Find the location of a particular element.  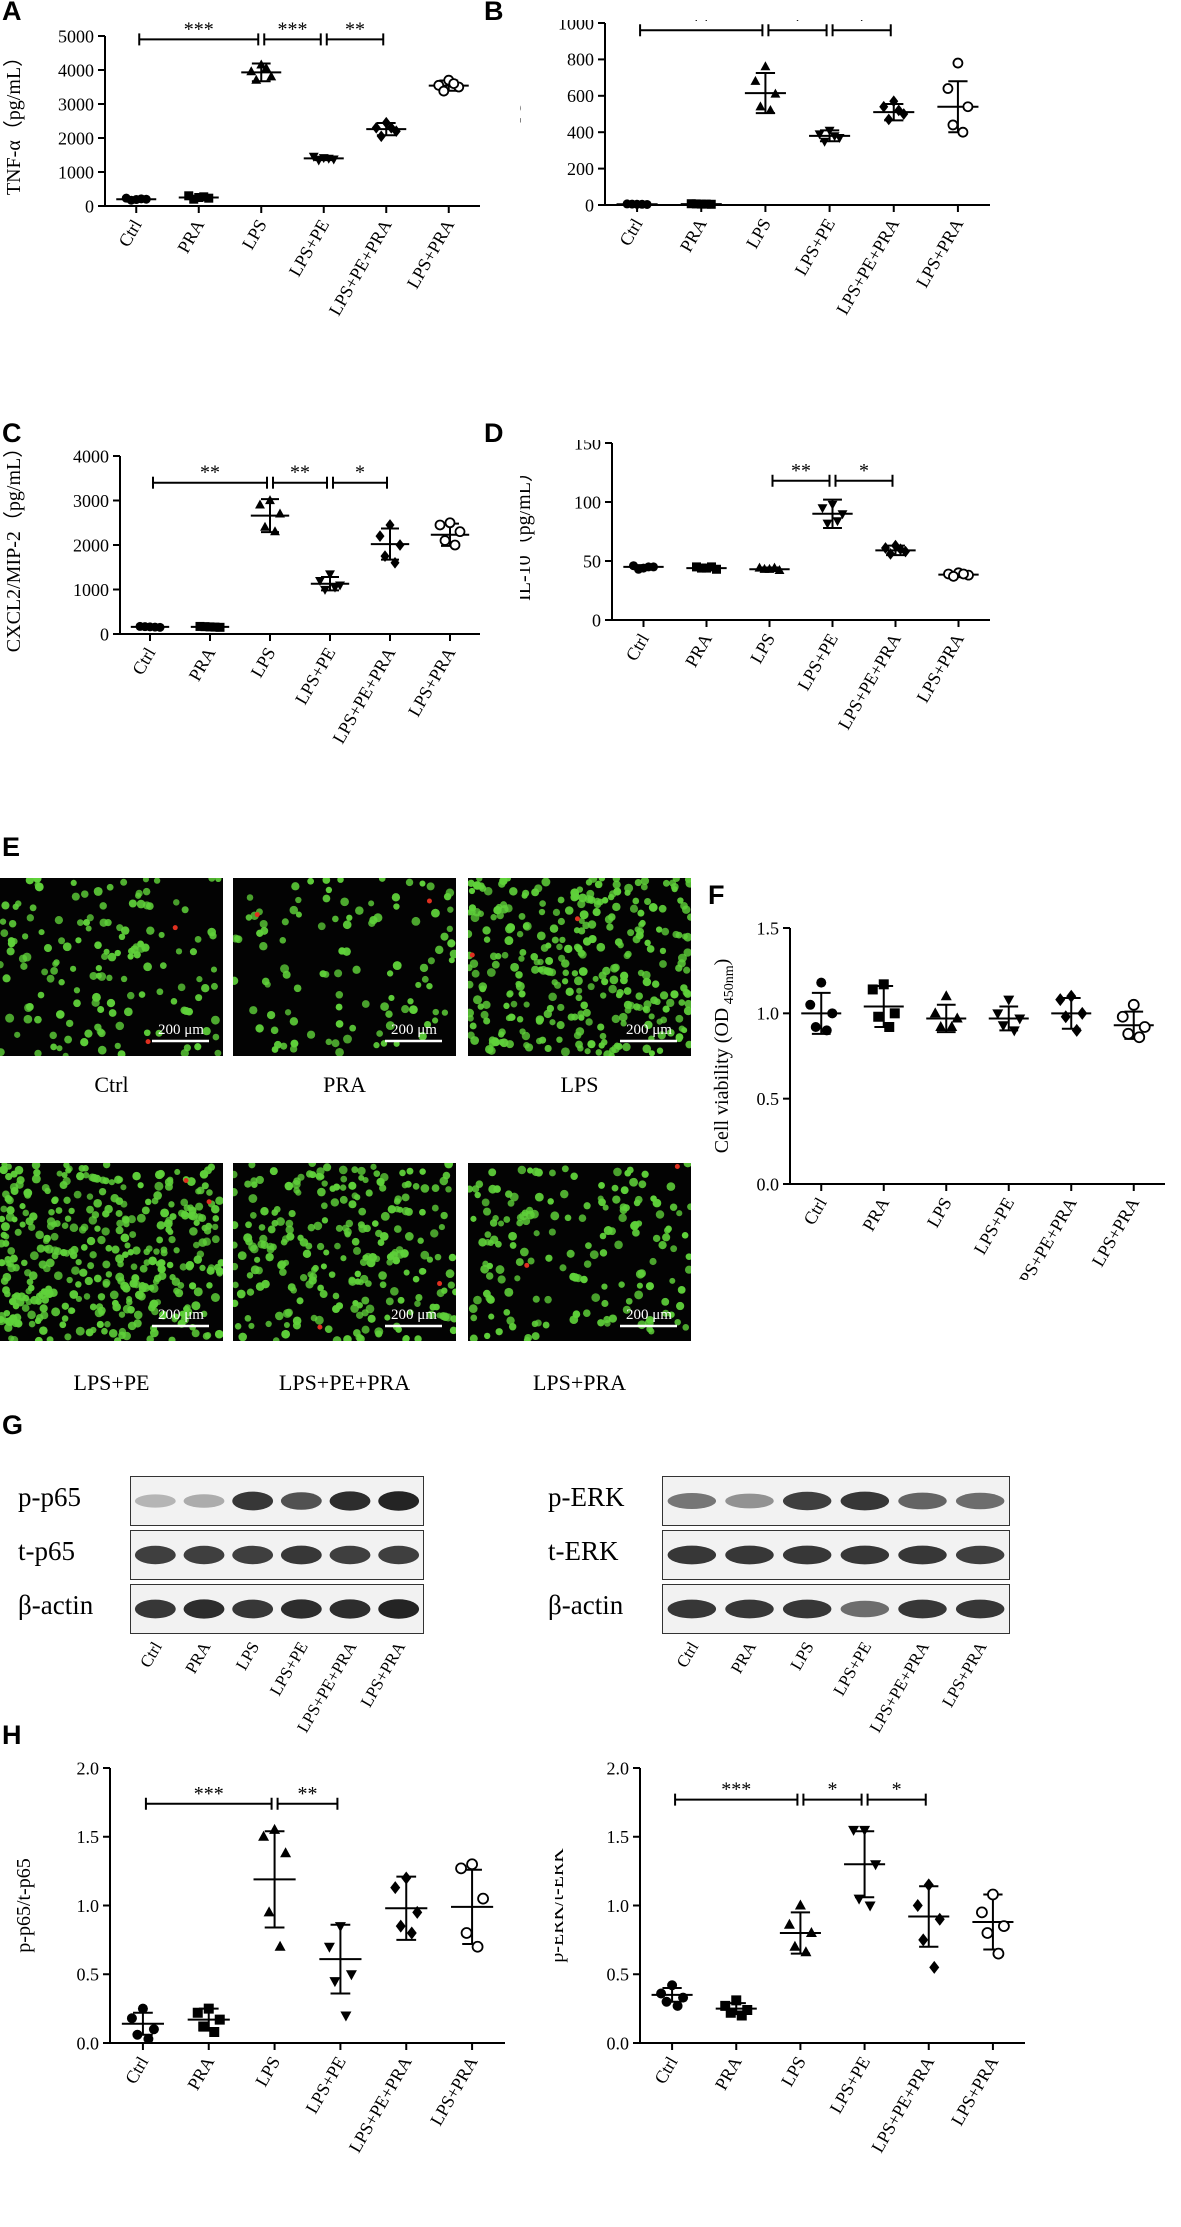

y-tick-label: 1.0 is located at coordinates (768, 1014).